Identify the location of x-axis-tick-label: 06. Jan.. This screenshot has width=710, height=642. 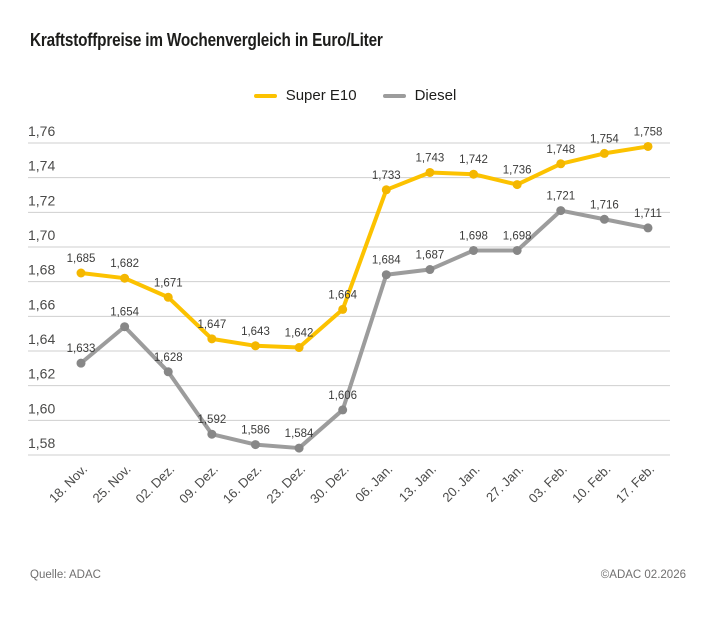
(373, 483).